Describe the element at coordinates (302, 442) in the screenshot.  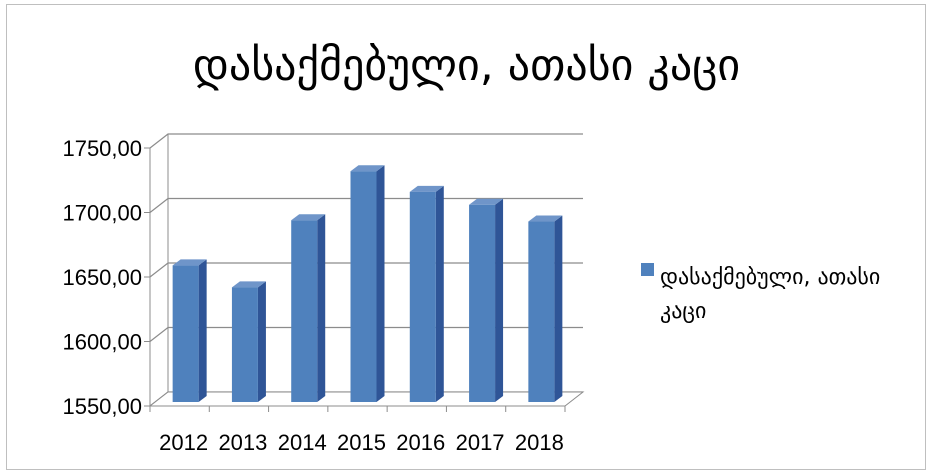
I see `x-tick-label: 2014` at that location.